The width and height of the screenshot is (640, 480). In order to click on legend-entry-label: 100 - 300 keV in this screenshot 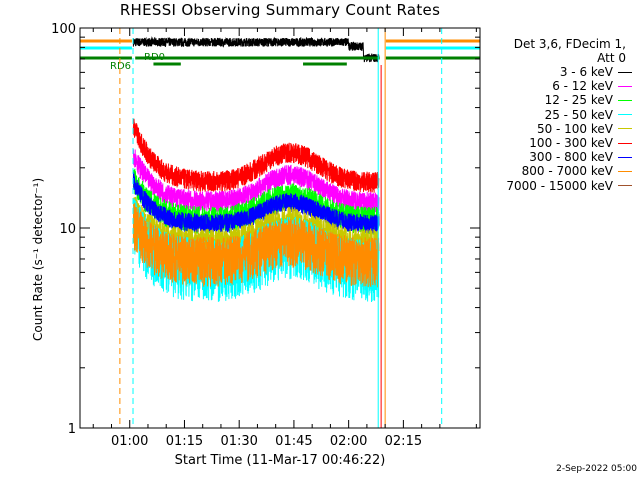, I will do `click(571, 143)`.